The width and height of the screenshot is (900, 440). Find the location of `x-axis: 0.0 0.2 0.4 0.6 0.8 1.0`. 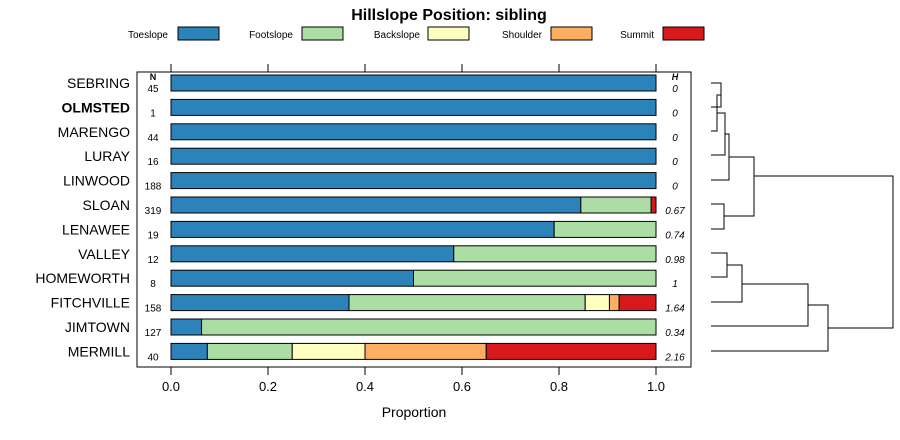

x-axis: 0.0 0.2 0.4 0.6 0.8 1.0 is located at coordinates (413, 380).